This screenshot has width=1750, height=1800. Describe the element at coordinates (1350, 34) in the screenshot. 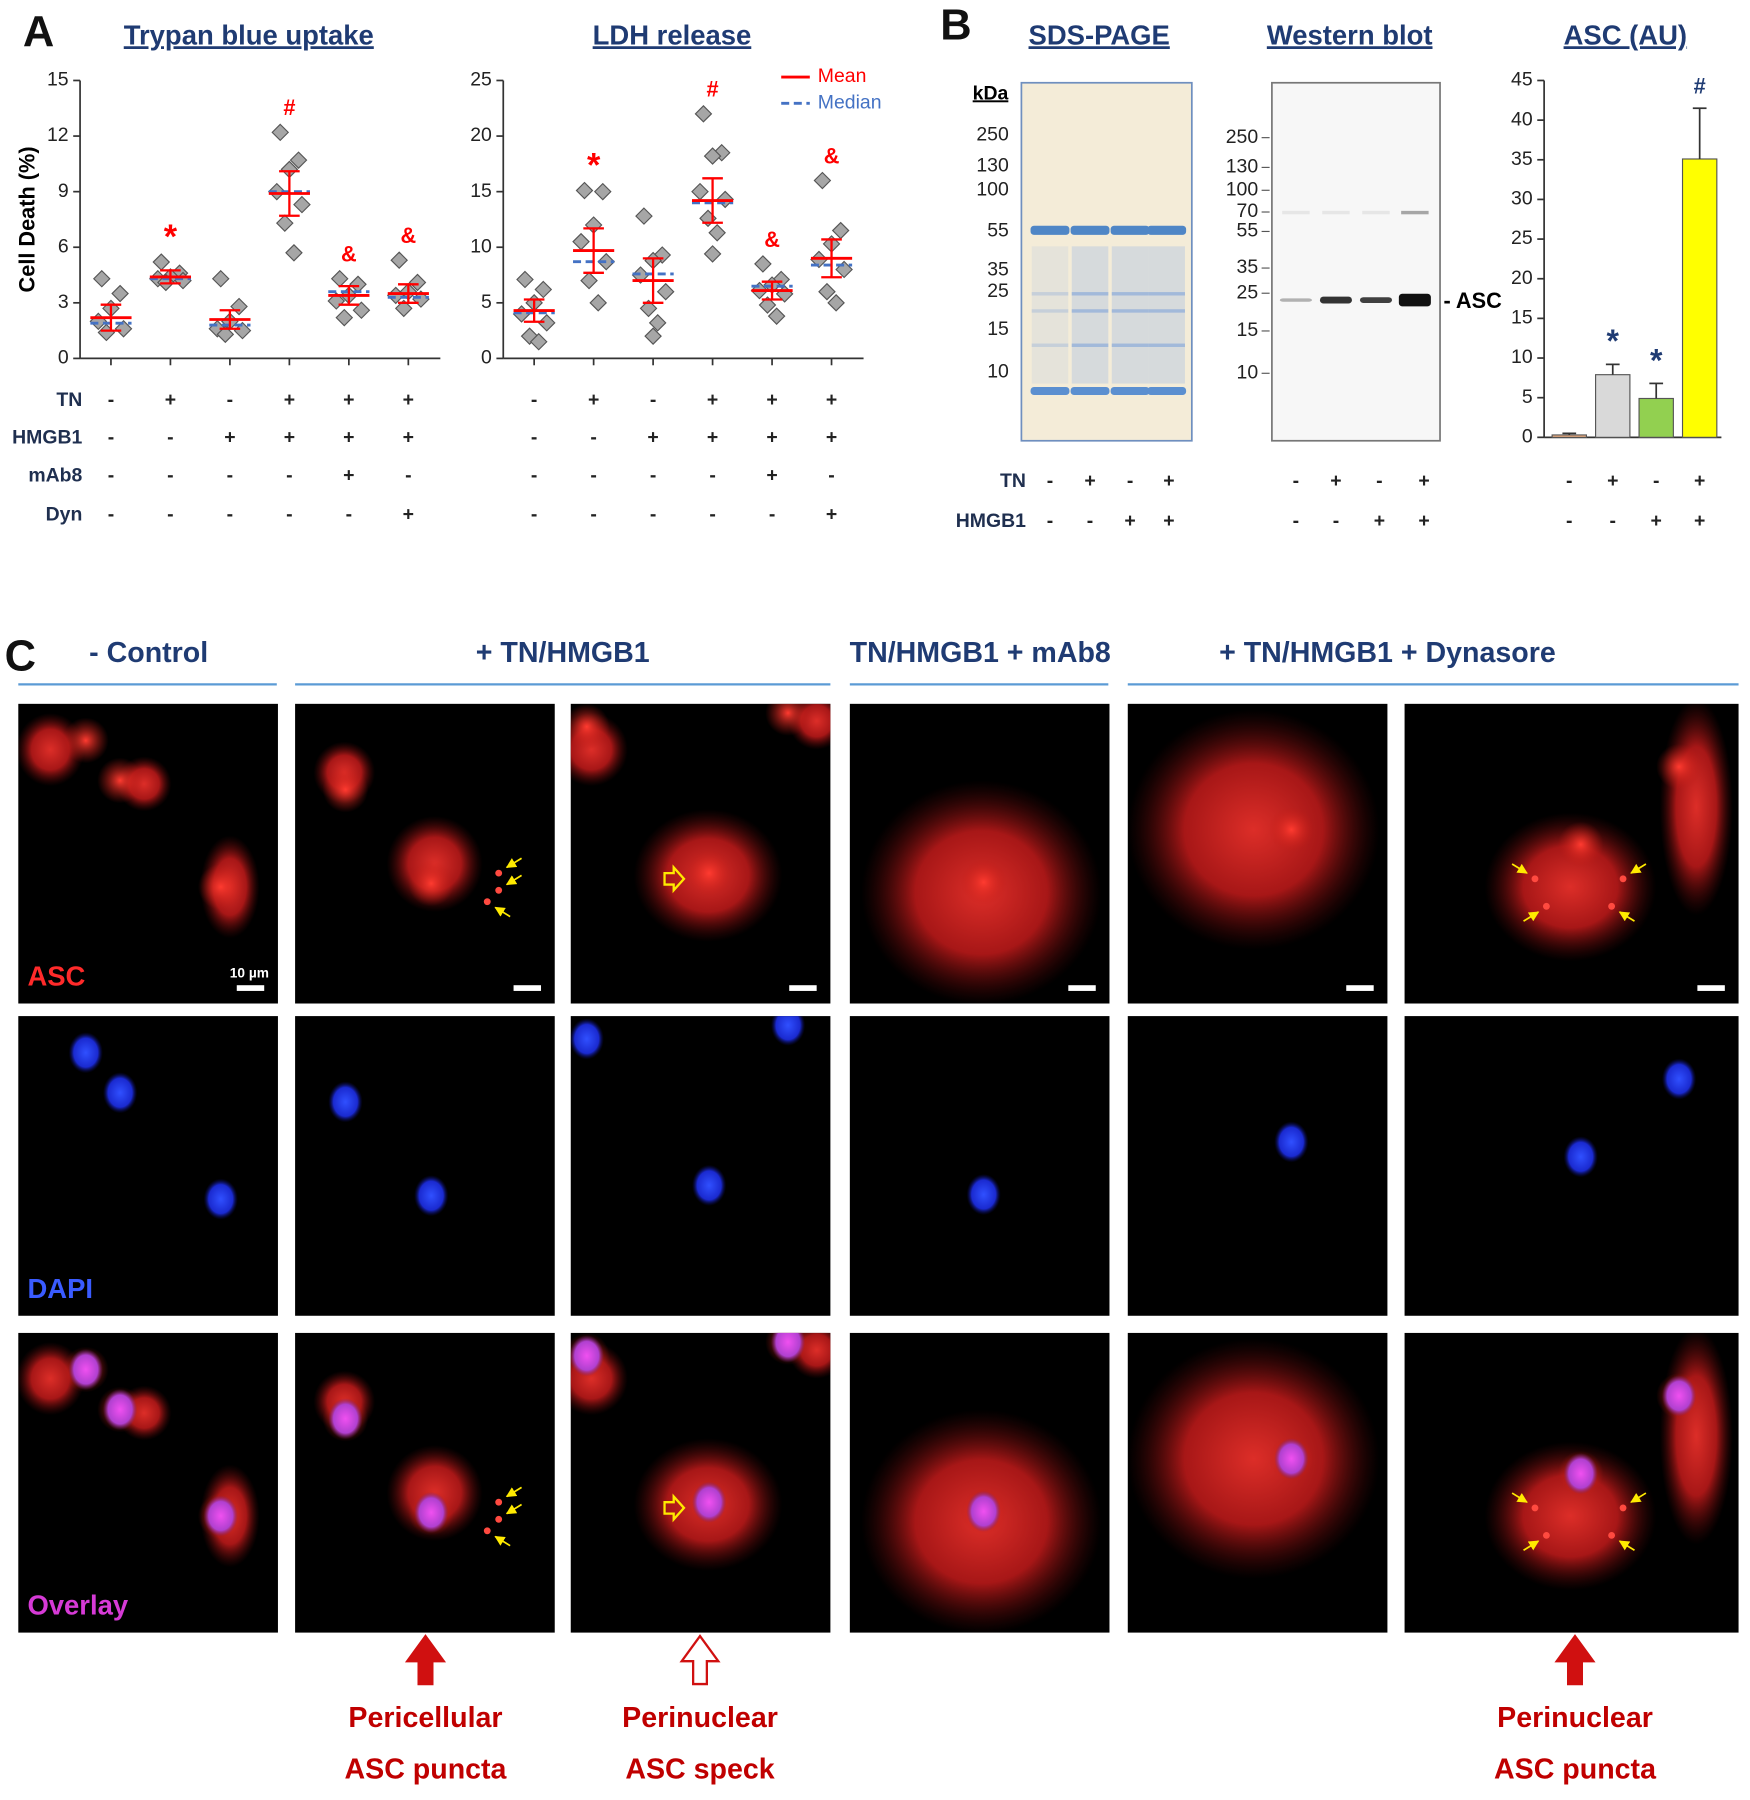

I see `gel-title: Western blot` at that location.